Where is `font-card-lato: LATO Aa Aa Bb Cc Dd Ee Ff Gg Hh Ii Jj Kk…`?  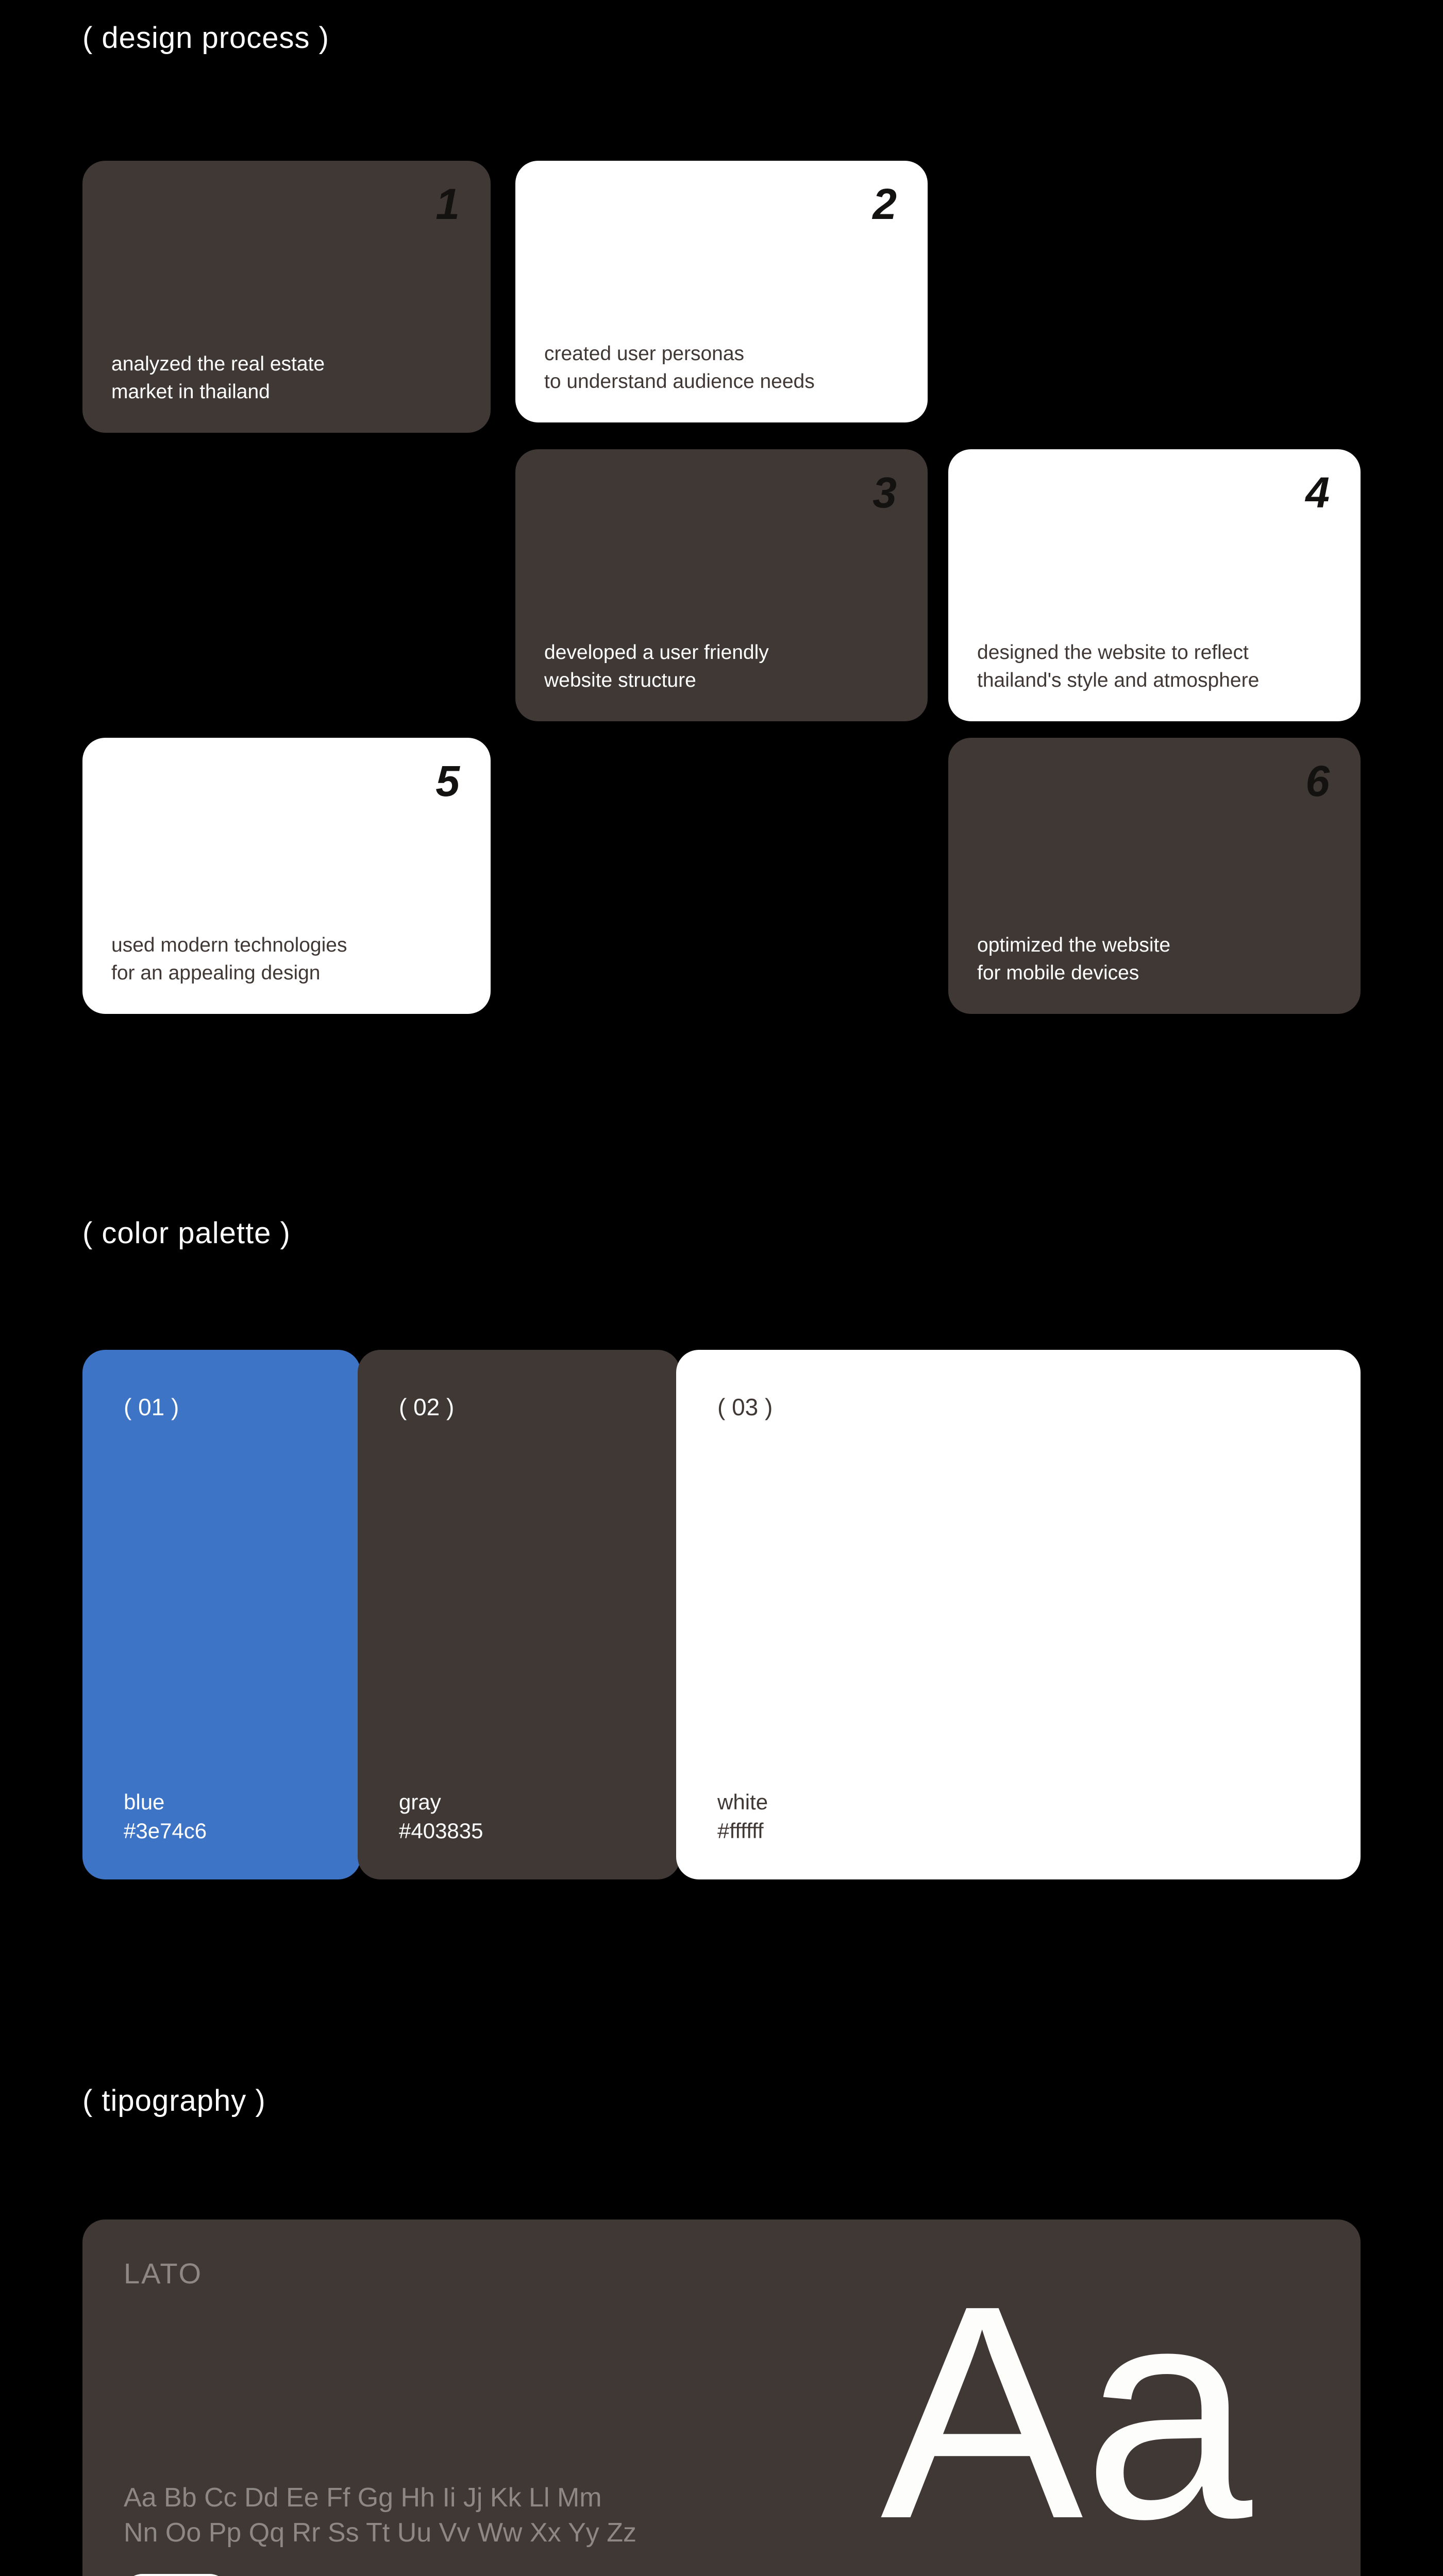
font-card-lato: LATO Aa Aa Bb Cc Dd Ee Ff Gg Hh Ii Jj Kk… is located at coordinates (721, 2397).